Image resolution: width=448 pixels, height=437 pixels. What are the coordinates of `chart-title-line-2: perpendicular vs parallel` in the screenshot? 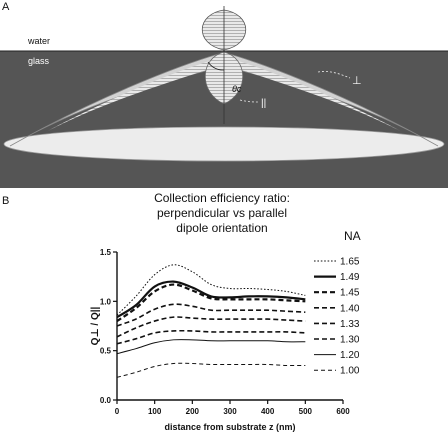 It's located at (222, 213).